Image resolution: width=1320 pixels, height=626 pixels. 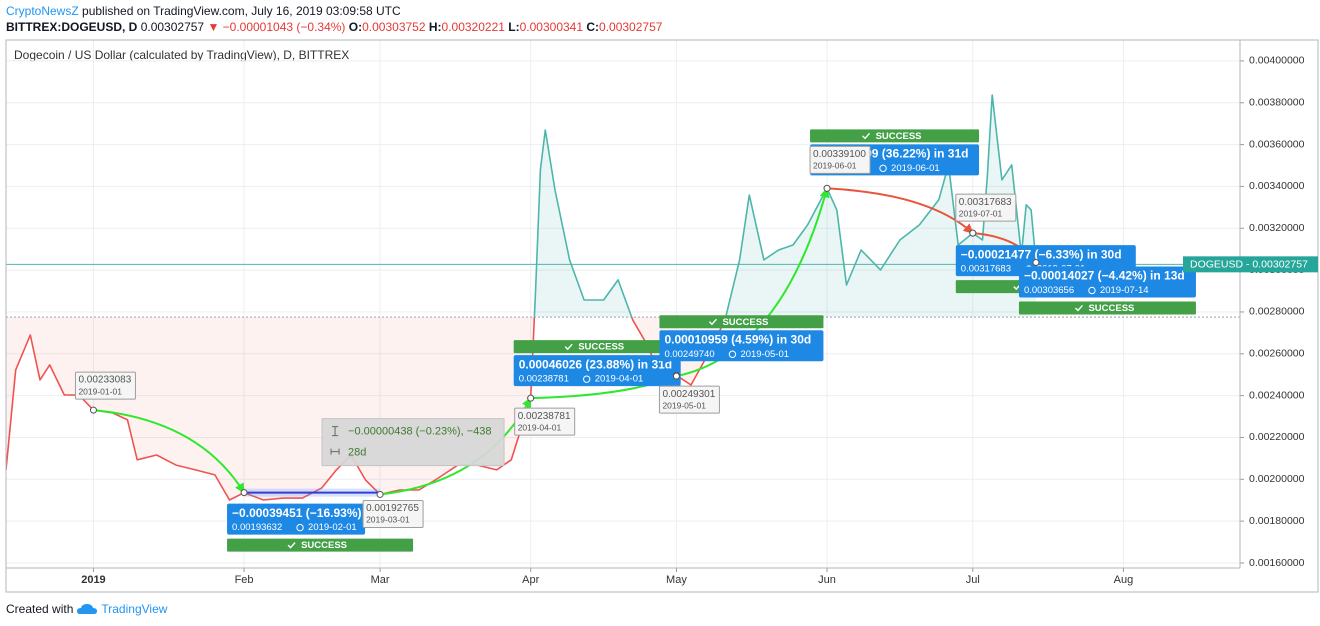 What do you see at coordinates (1277, 354) in the screenshot?
I see `y-tick-label: 0.00260000` at bounding box center [1277, 354].